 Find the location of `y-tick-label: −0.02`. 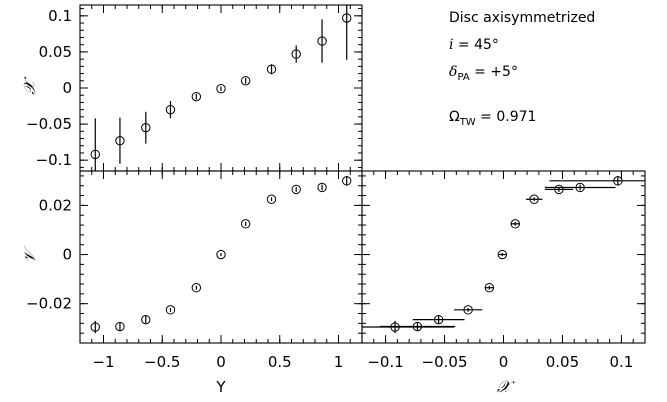

y-tick-label: −0.02 is located at coordinates (49, 304).